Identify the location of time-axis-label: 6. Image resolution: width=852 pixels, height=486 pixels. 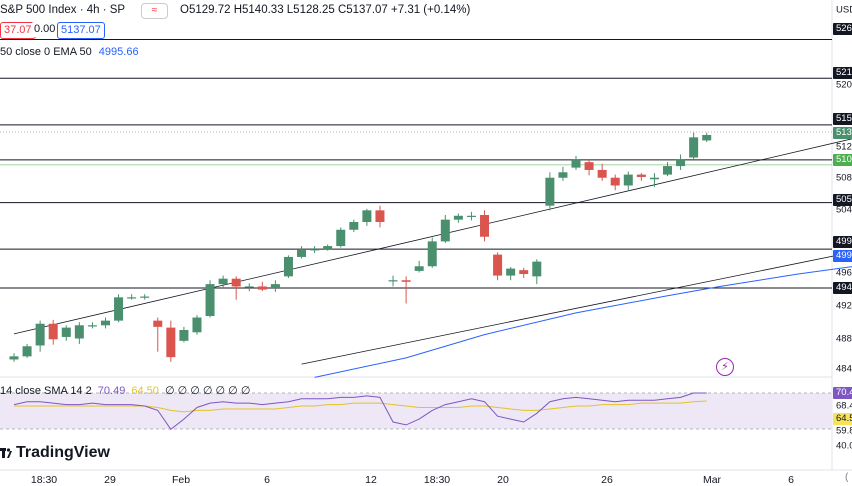
(267, 480).